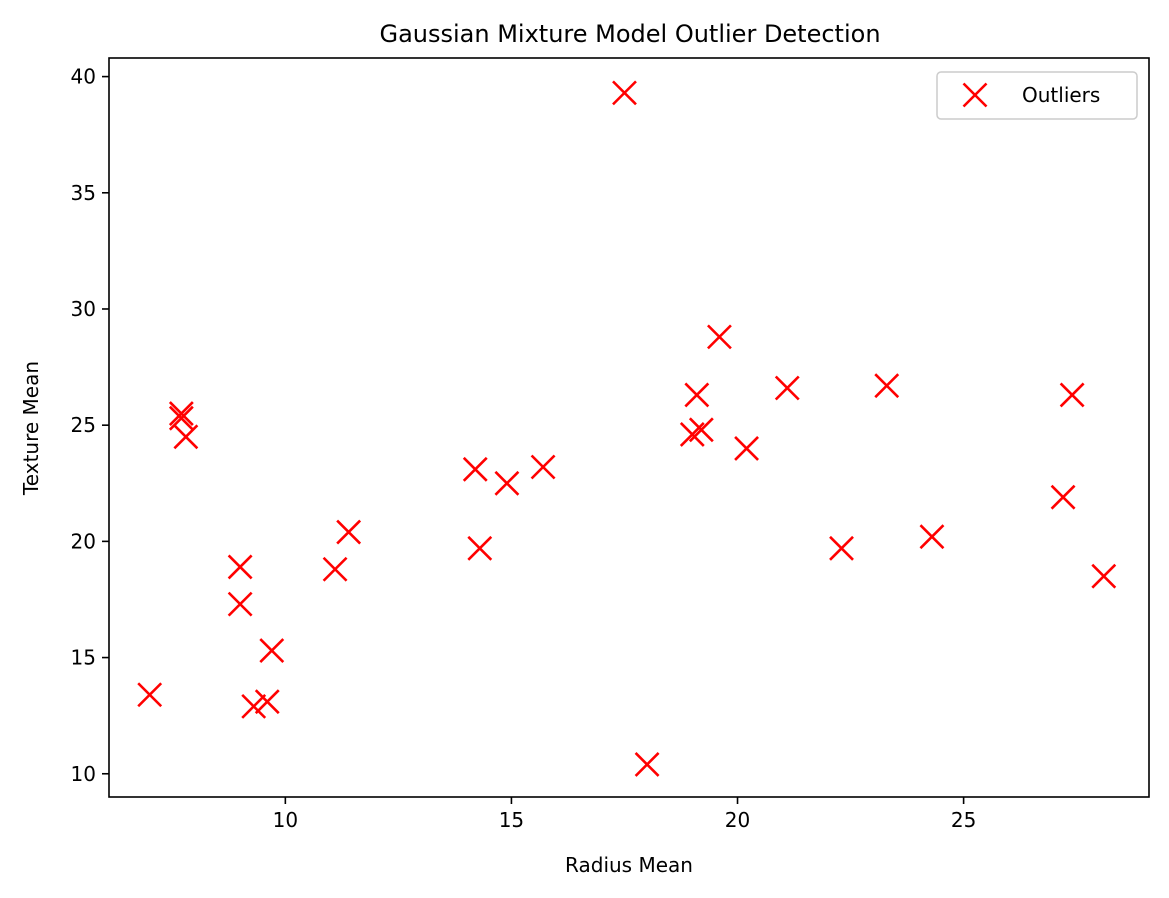 The width and height of the screenshot is (1169, 898). I want to click on chart-title: Gaussian Mixture Model Outlier Detection, so click(629, 34).